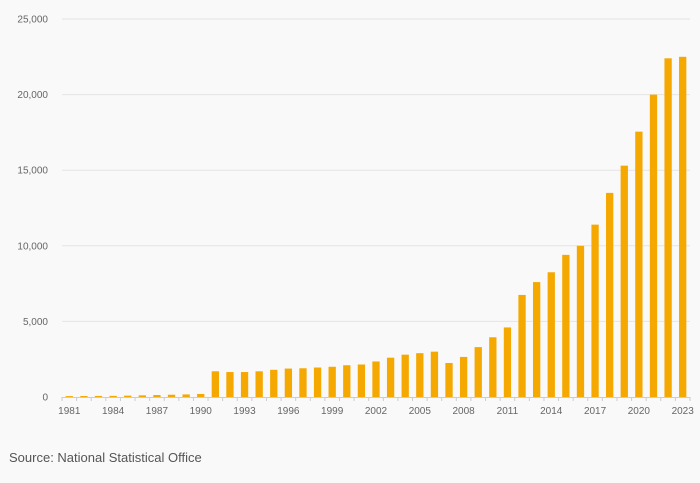 This screenshot has height=483, width=700. Describe the element at coordinates (332, 411) in the screenshot. I see `x-tick-label: 1999` at that location.